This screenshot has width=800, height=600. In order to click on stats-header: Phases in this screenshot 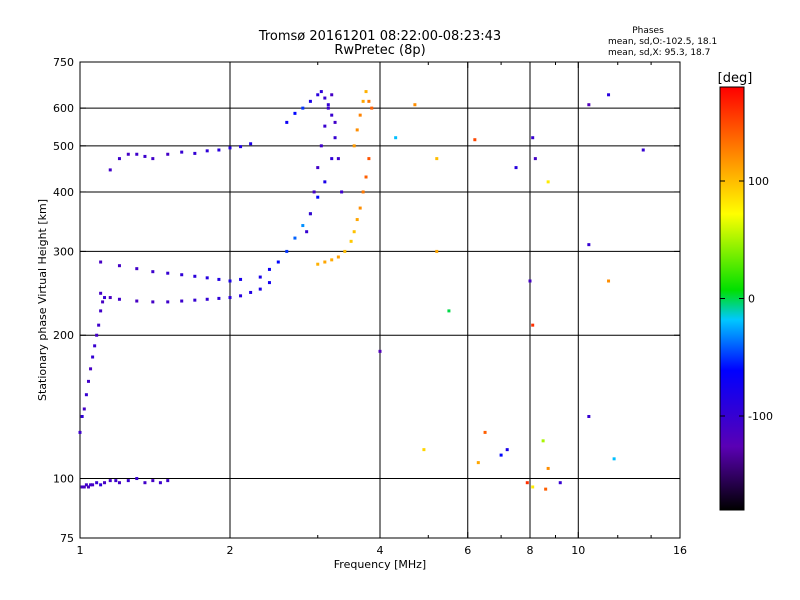, I will do `click(648, 31)`.